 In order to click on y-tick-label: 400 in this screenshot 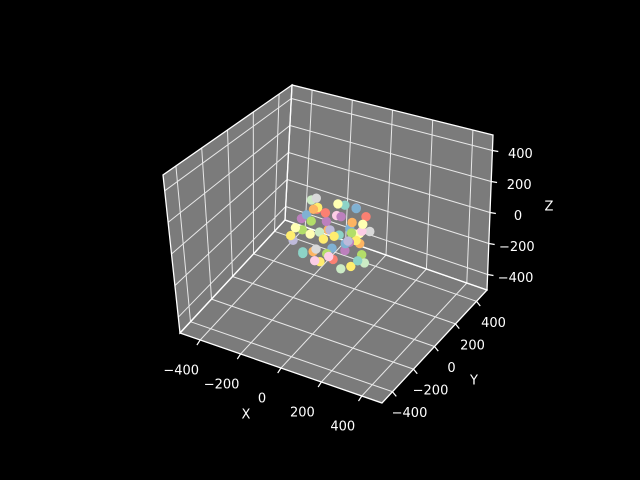, I will do `click(493, 323)`.